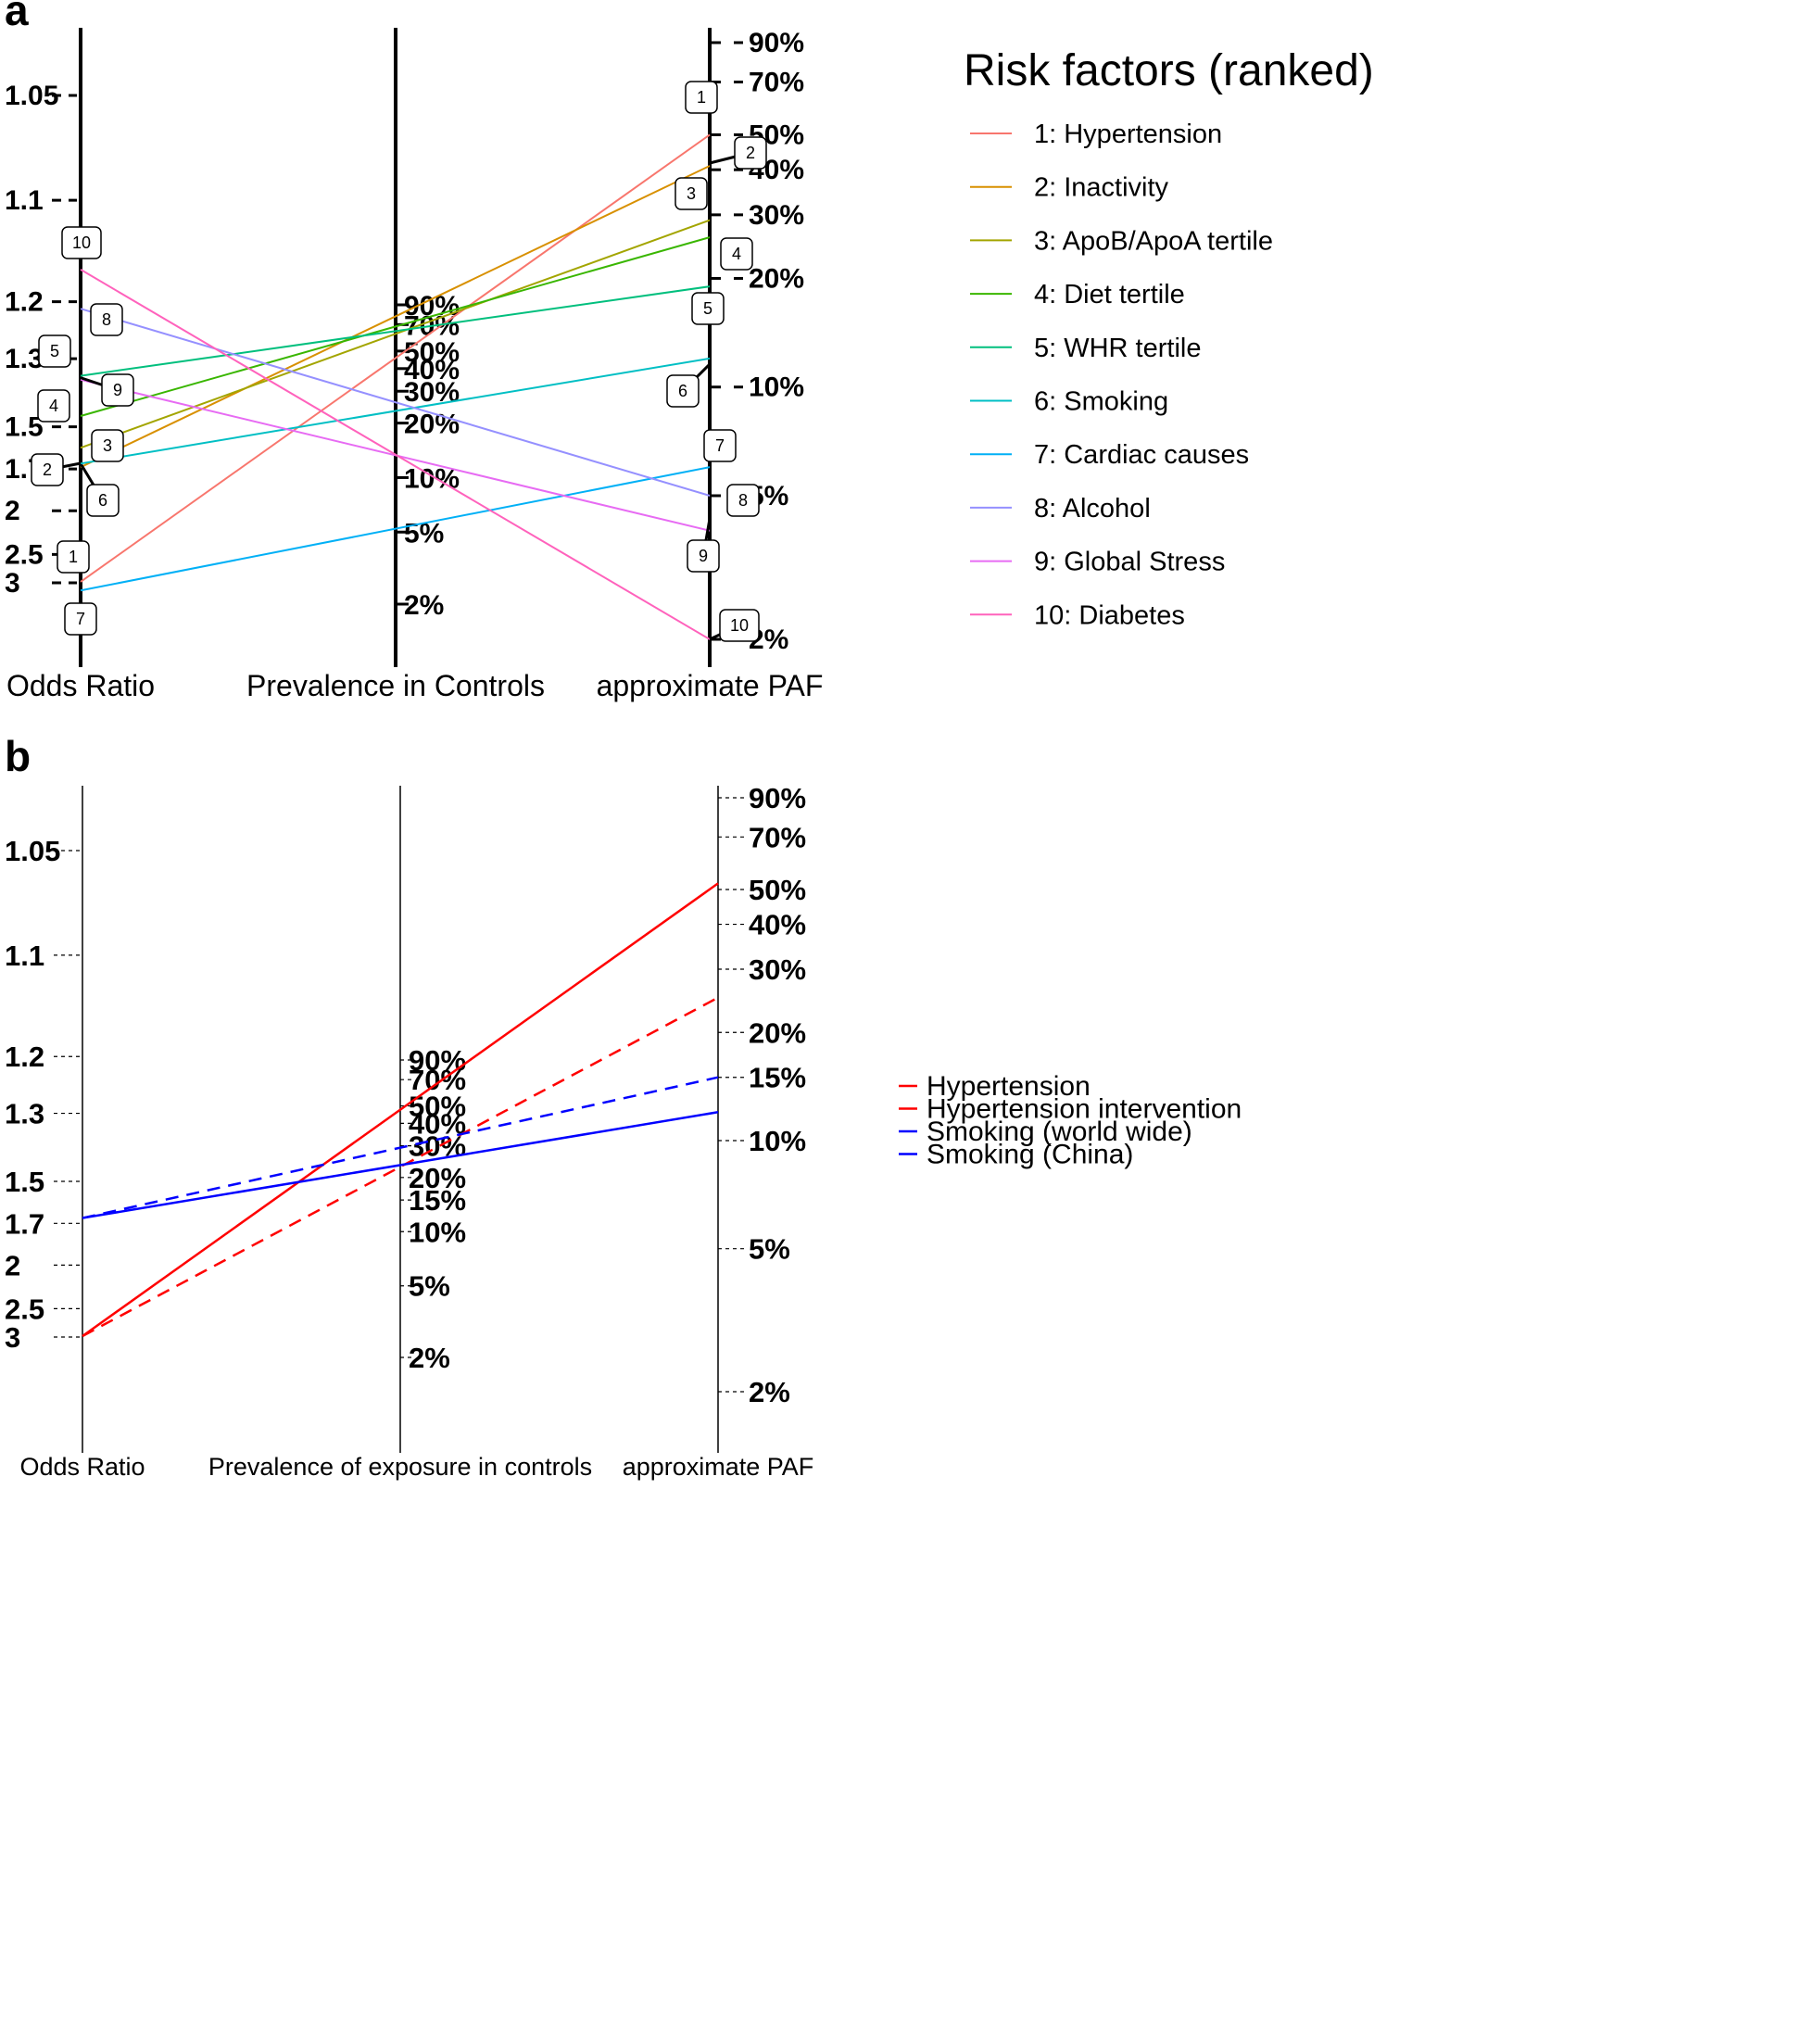 This screenshot has height=2044, width=1803. I want to click on legend-label-6: 6: Smoking, so click(1101, 402).